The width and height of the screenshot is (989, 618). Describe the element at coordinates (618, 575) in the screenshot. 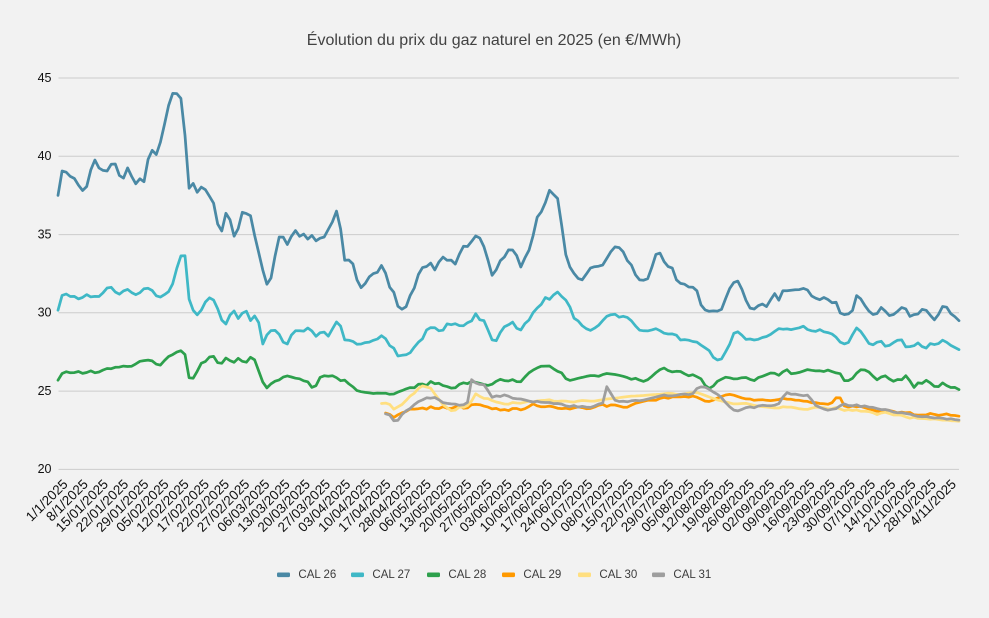

I see `svg-text: CAL 30` at that location.